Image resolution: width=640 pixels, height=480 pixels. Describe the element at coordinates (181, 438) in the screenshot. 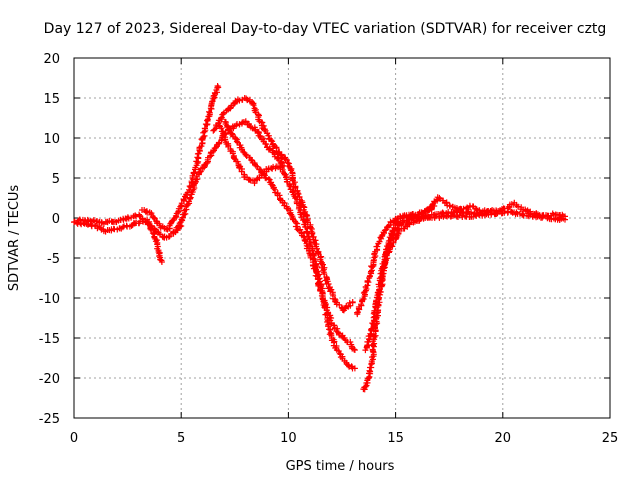

I see `x-tick-label: 5` at that location.